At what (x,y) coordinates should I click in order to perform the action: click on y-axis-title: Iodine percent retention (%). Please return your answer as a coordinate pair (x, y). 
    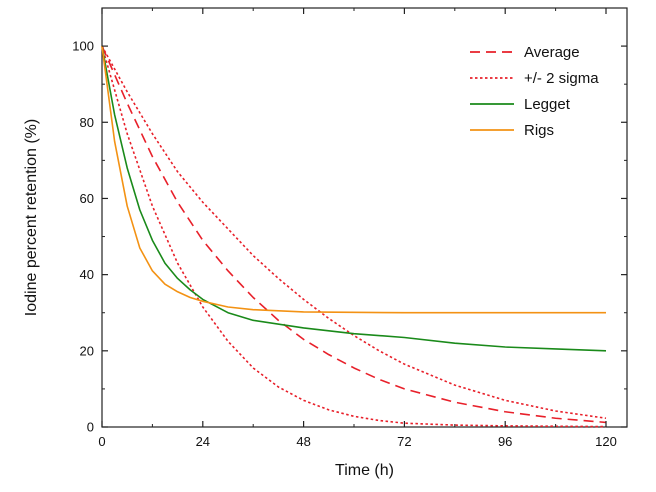
    Looking at the image, I should click on (31, 217).